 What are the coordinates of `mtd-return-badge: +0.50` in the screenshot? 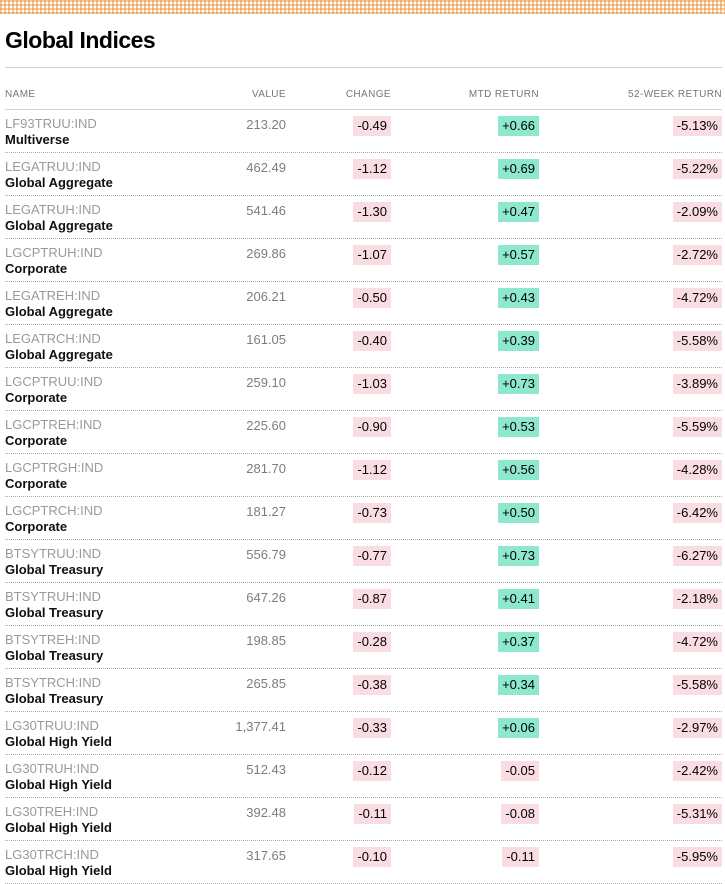 It's located at (518, 513).